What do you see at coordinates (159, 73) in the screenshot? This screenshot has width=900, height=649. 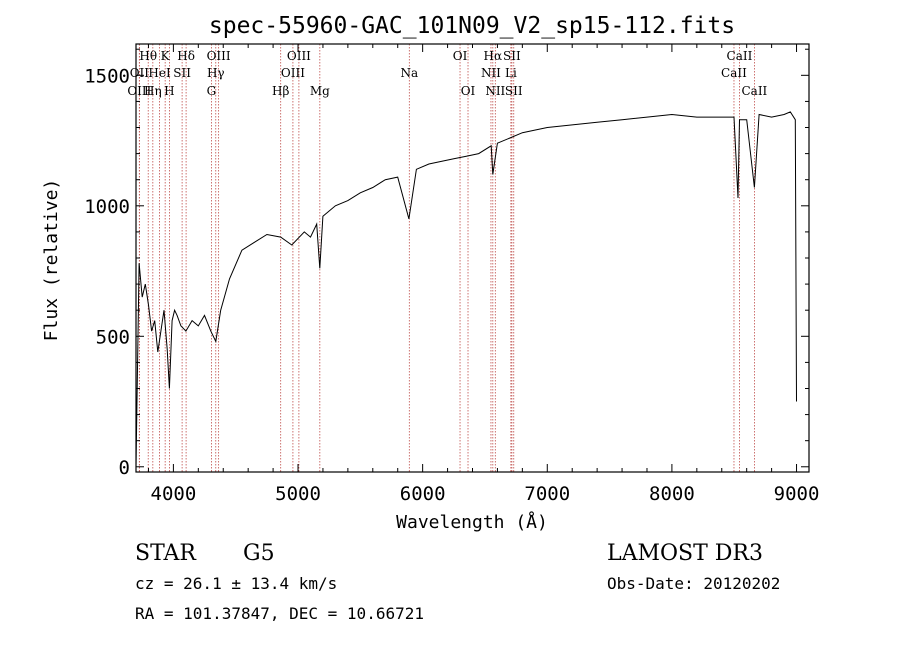 I see `spectral-line-label: HeI` at bounding box center [159, 73].